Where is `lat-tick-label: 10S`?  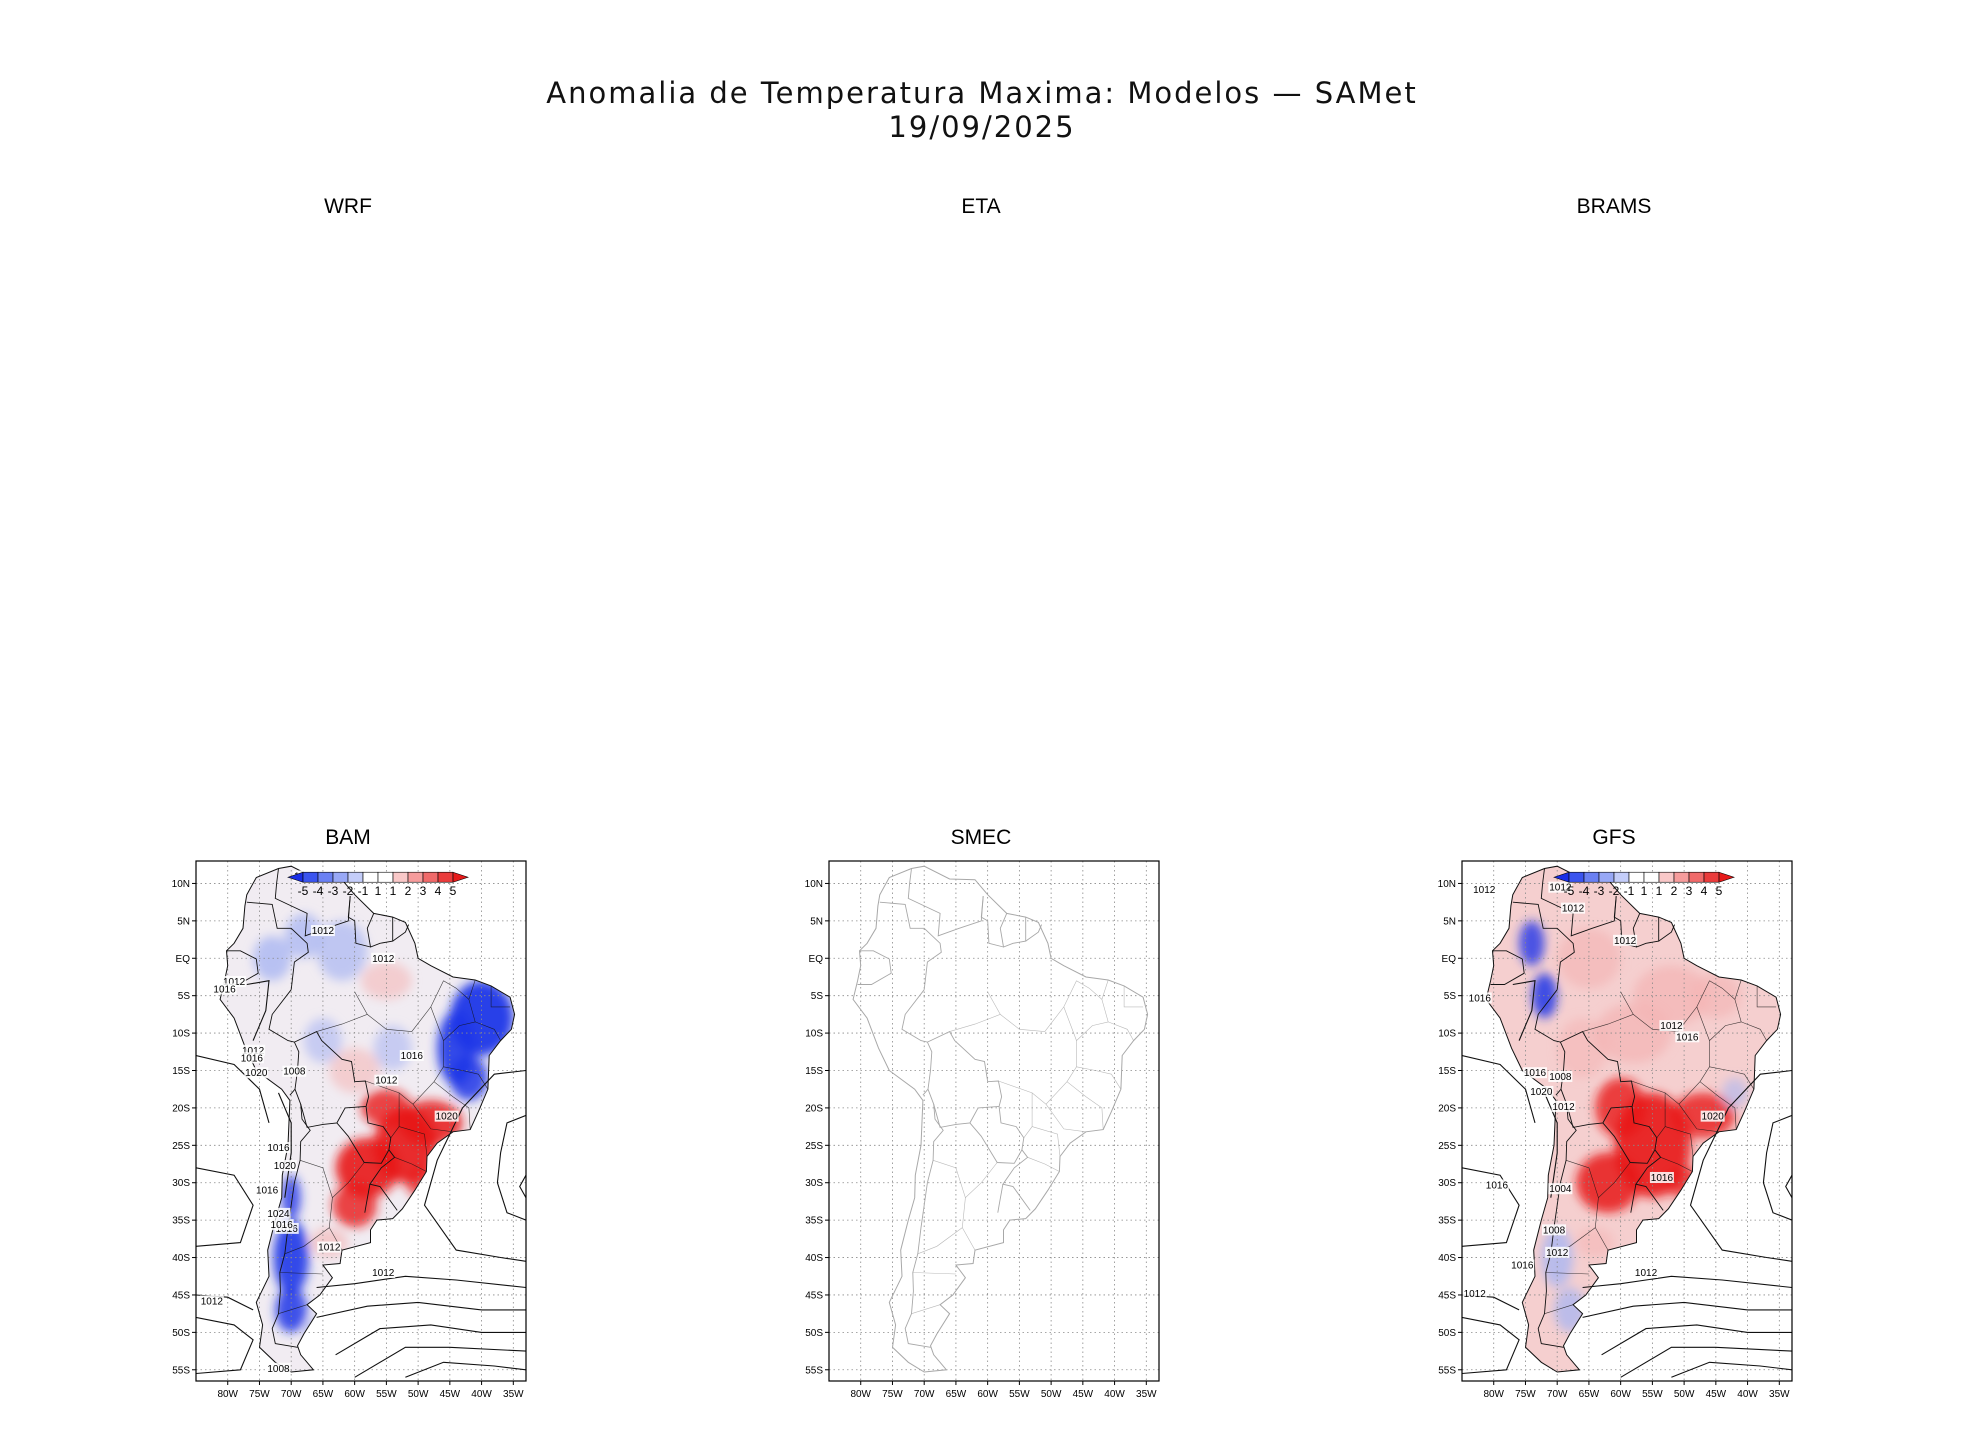
lat-tick-label: 10S is located at coordinates (181, 1034).